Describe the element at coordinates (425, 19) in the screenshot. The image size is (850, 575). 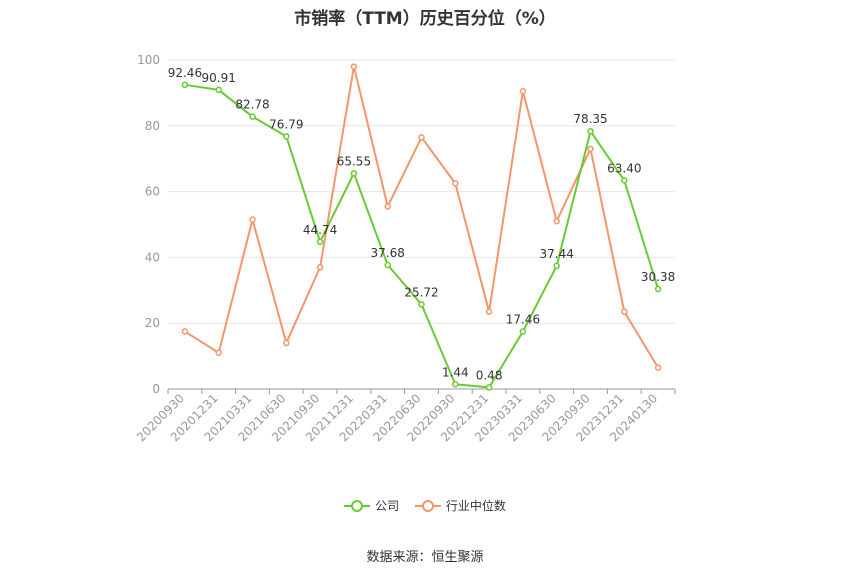
I see `chart-title: 市销率（TTM）历史百分位（%）` at that location.